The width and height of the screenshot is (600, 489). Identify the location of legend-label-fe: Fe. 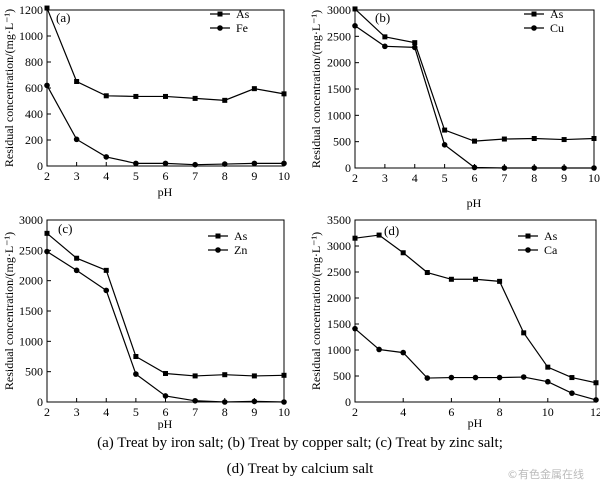
(242, 28).